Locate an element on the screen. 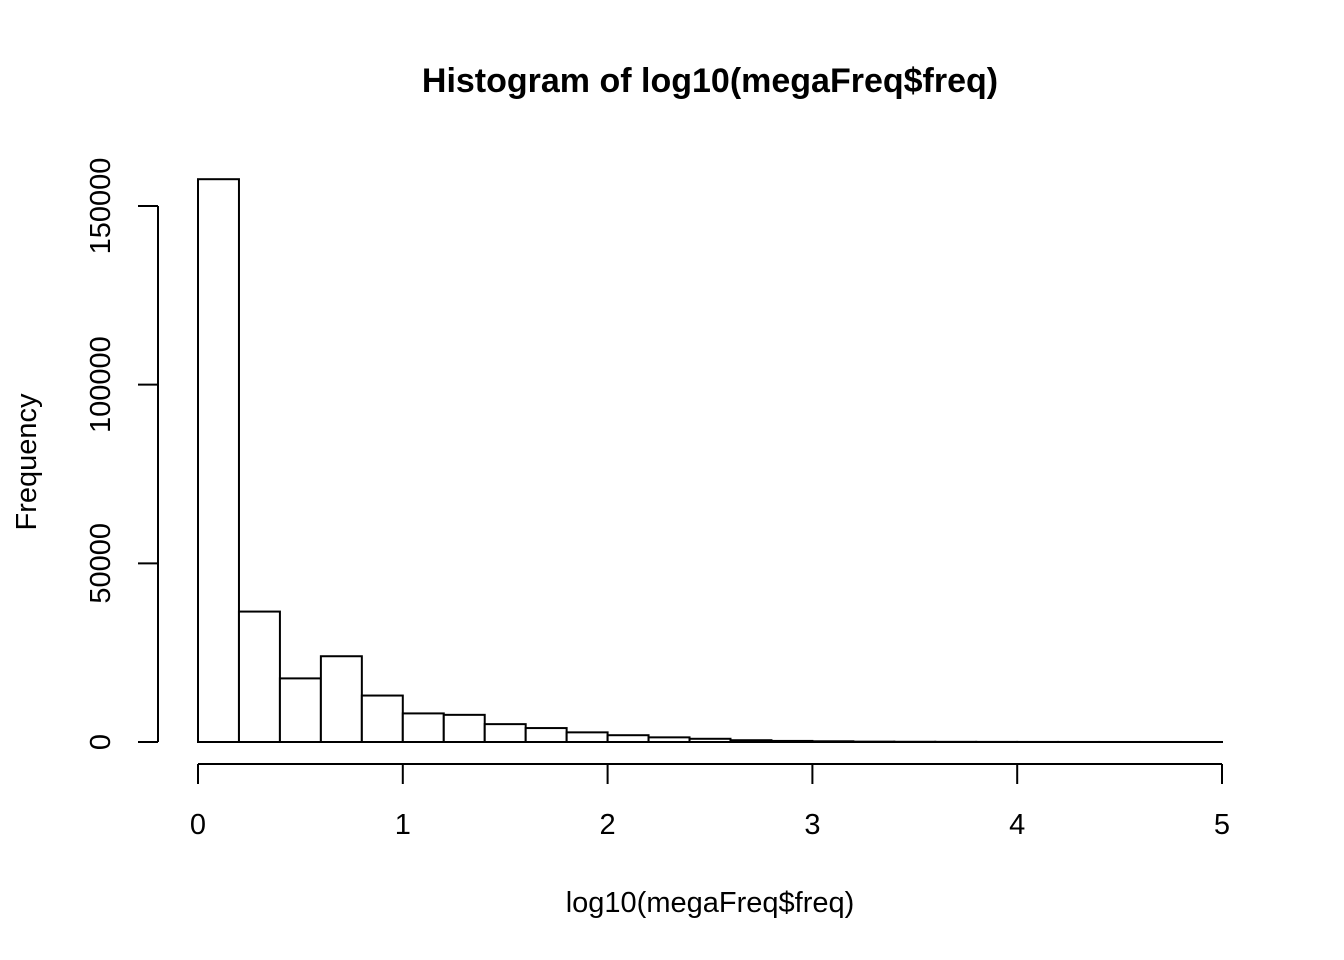 The height and width of the screenshot is (960, 1344). x-tick-label-2: 2 is located at coordinates (608, 825).